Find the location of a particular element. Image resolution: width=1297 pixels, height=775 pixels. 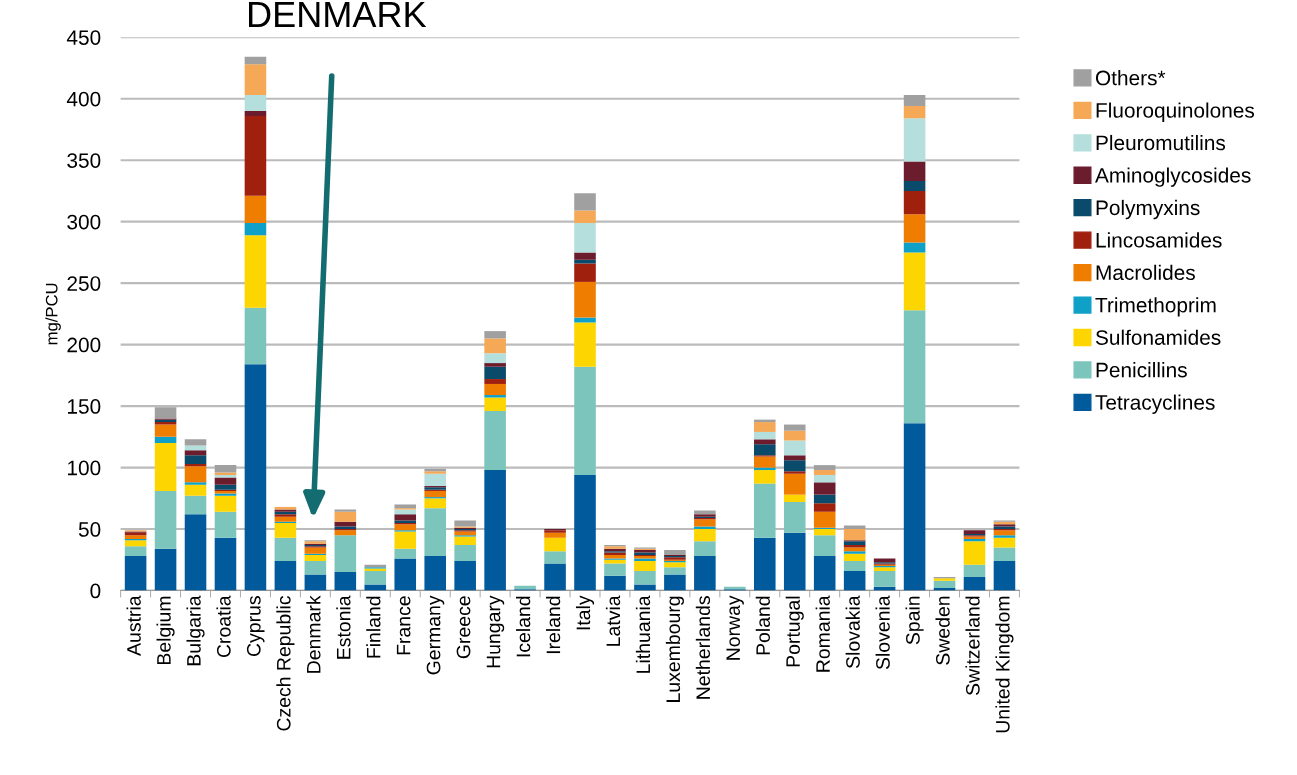

x-tick-label: Lithuania is located at coordinates (643, 634).